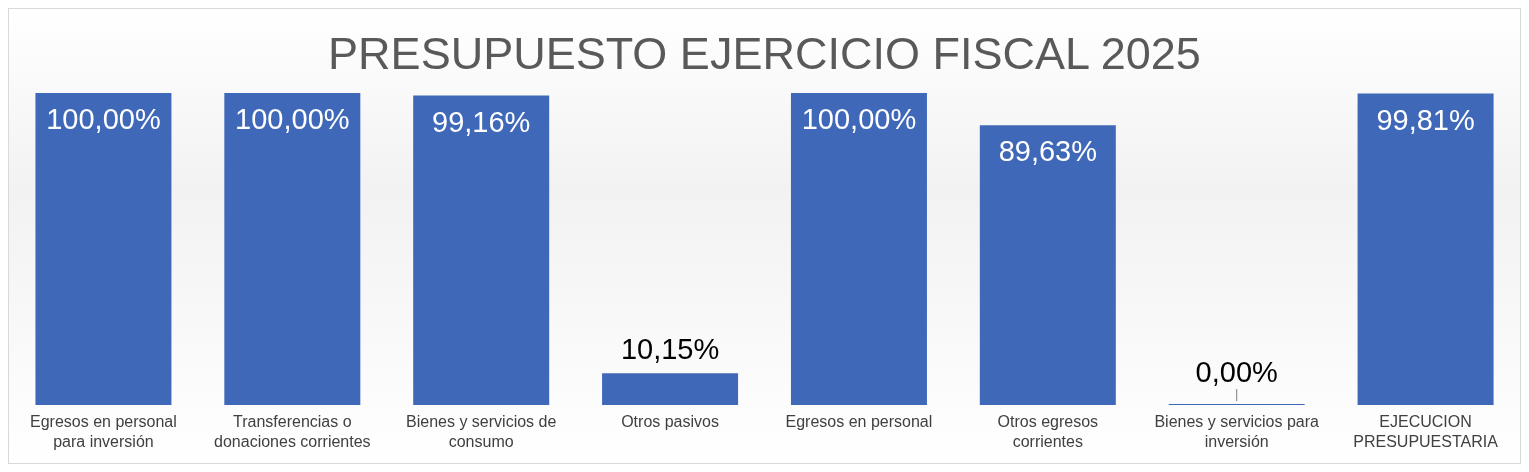 The width and height of the screenshot is (1529, 472). What do you see at coordinates (481, 431) in the screenshot?
I see `x-tick-label: Bienes y servicios de consumo` at bounding box center [481, 431].